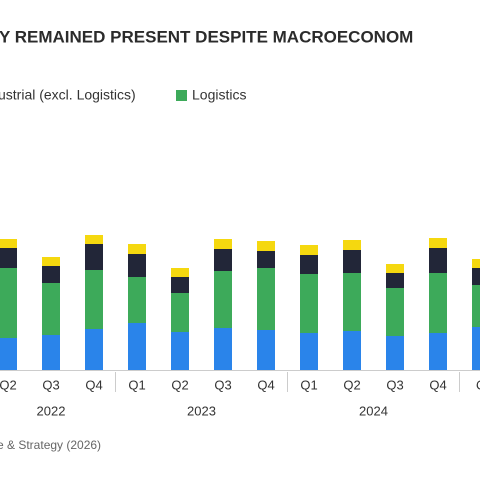 The image size is (480, 480). What do you see at coordinates (201, 410) in the screenshot?
I see `group-label: 2023` at bounding box center [201, 410].